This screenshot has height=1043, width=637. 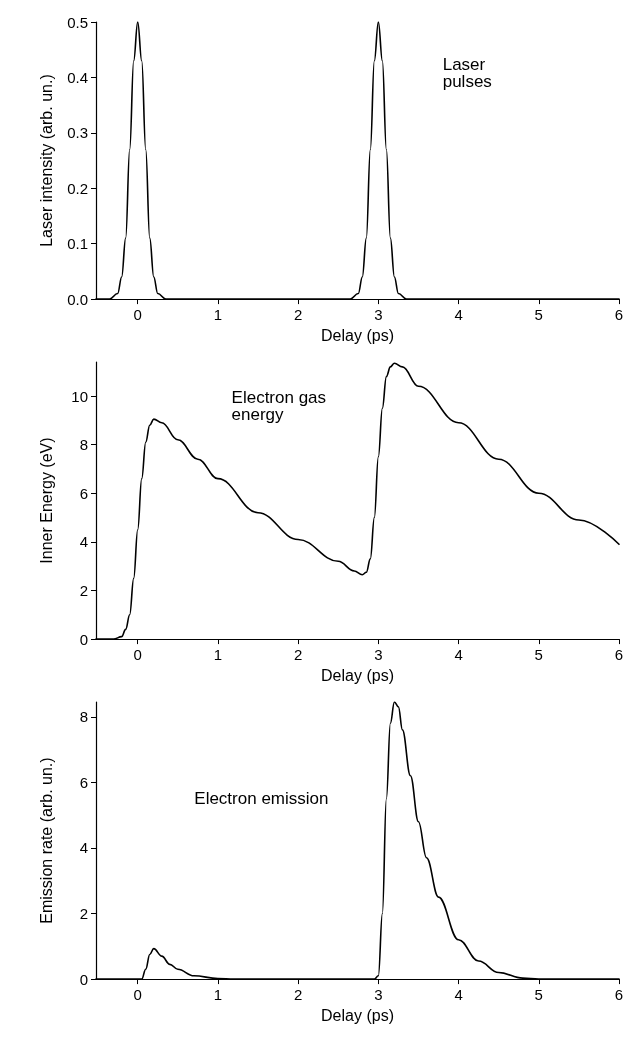 I want to click on y-tick-label: 10, so click(x=79, y=396).